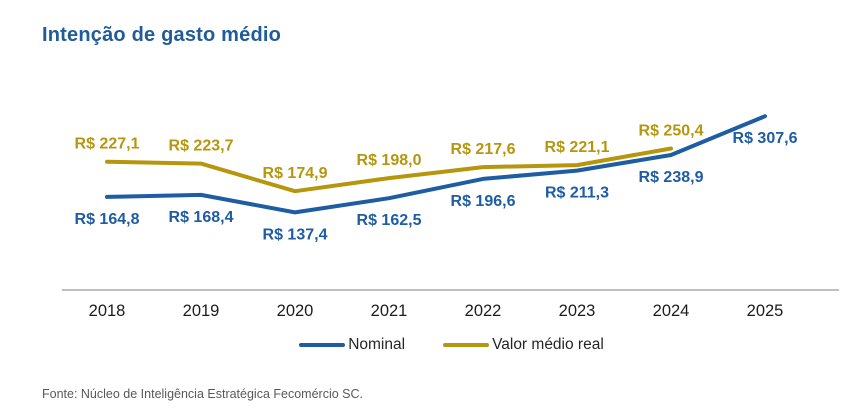 Image resolution: width=843 pixels, height=418 pixels. What do you see at coordinates (577, 193) in the screenshot?
I see `nominal-value-label-2023: R$ 211,3` at bounding box center [577, 193].